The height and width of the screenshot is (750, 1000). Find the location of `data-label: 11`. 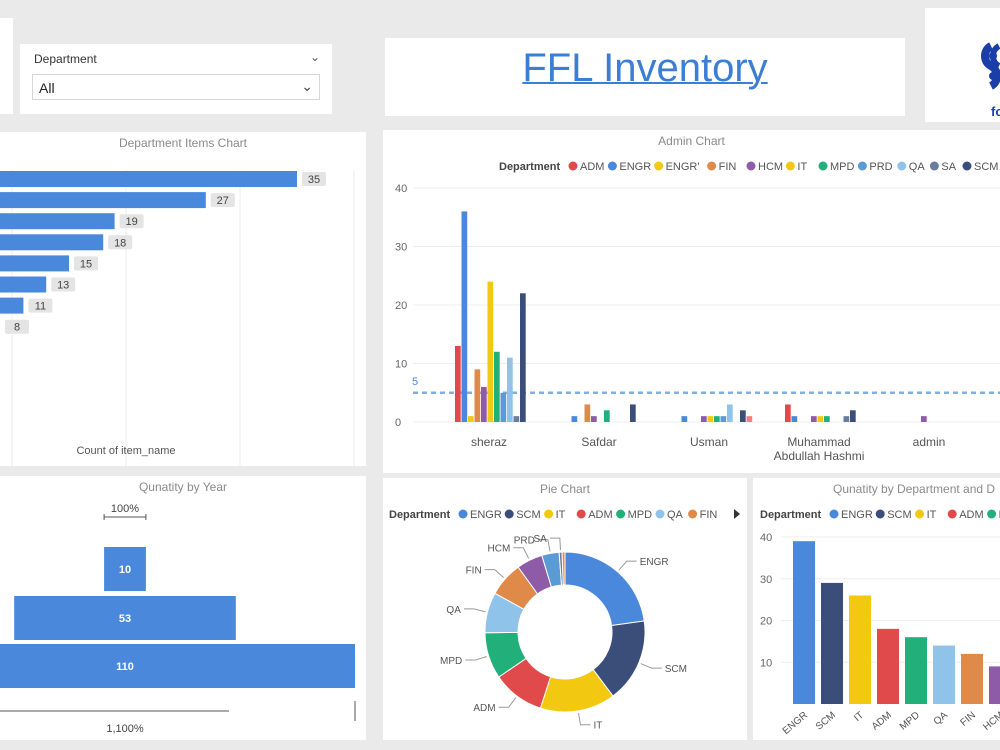

data-label: 11 is located at coordinates (40, 307).